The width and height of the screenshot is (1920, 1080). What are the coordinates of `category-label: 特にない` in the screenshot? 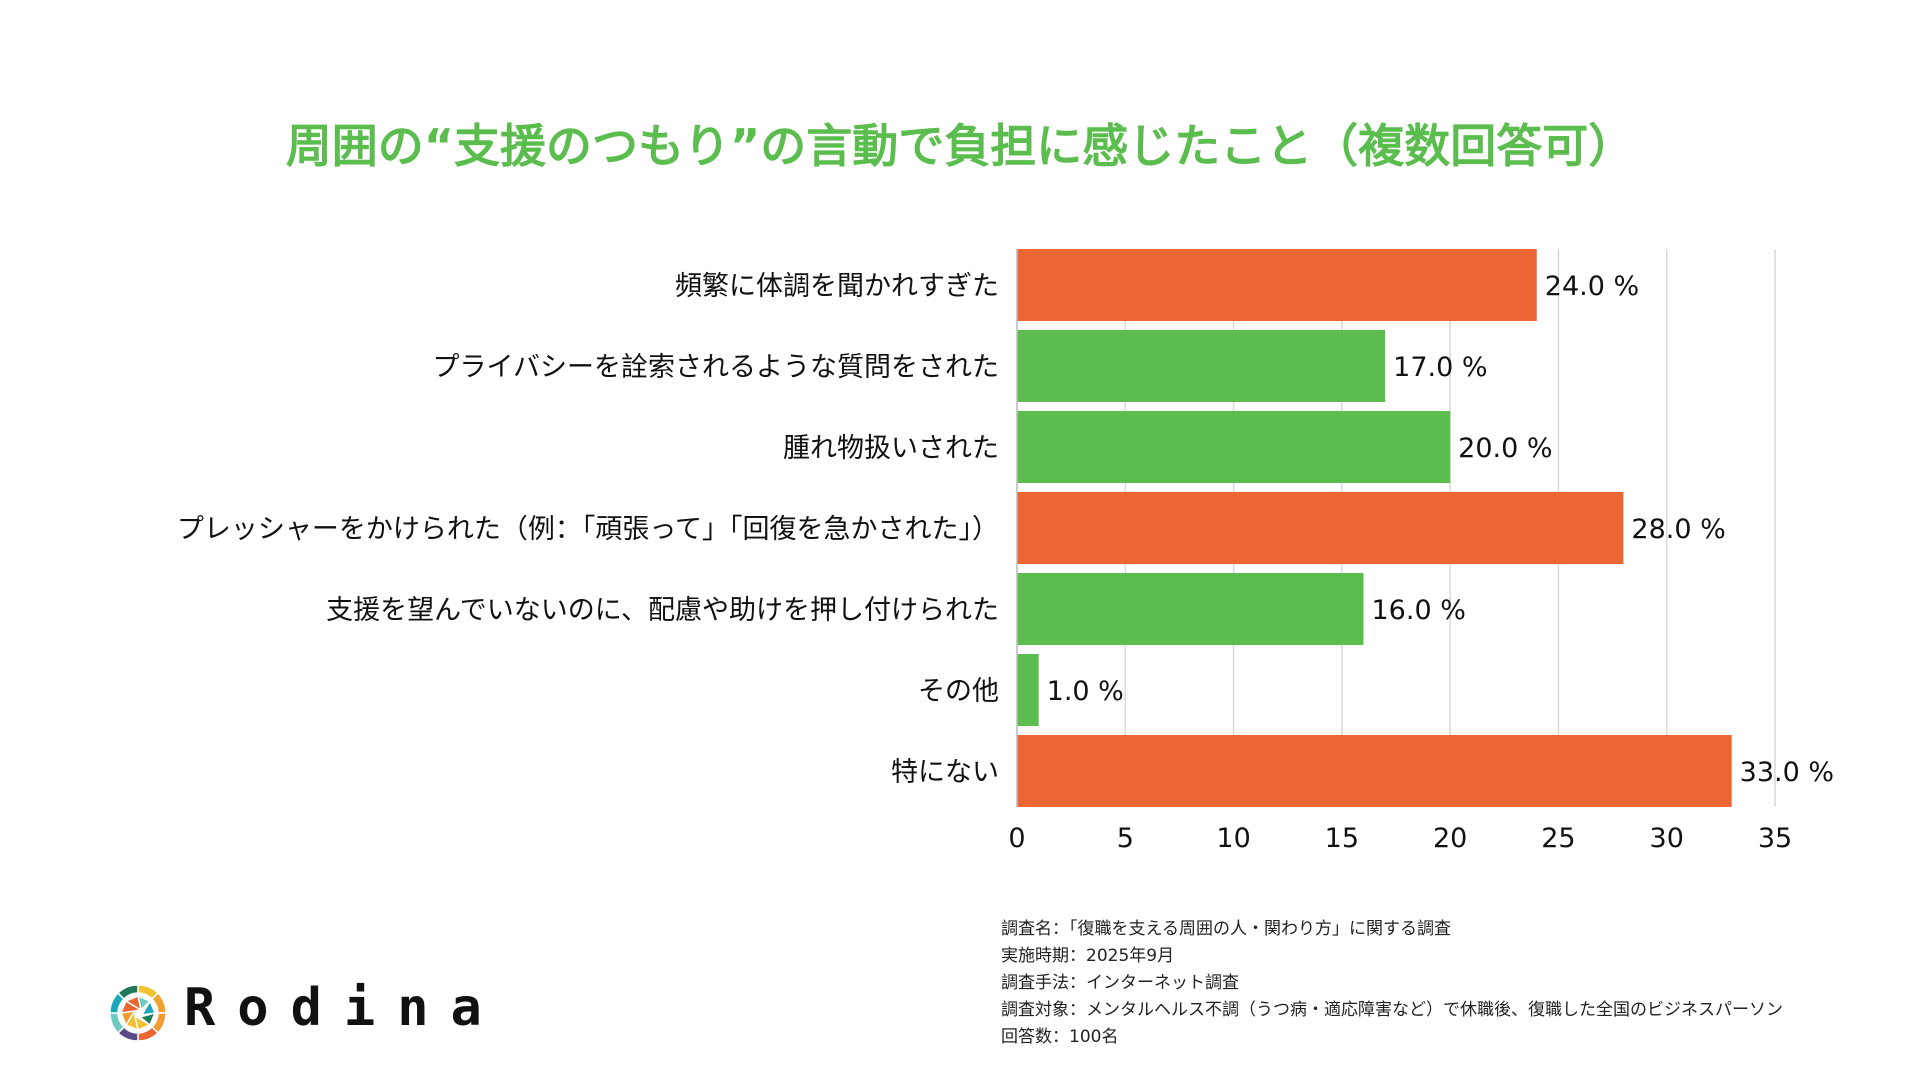 It's located at (945, 772).